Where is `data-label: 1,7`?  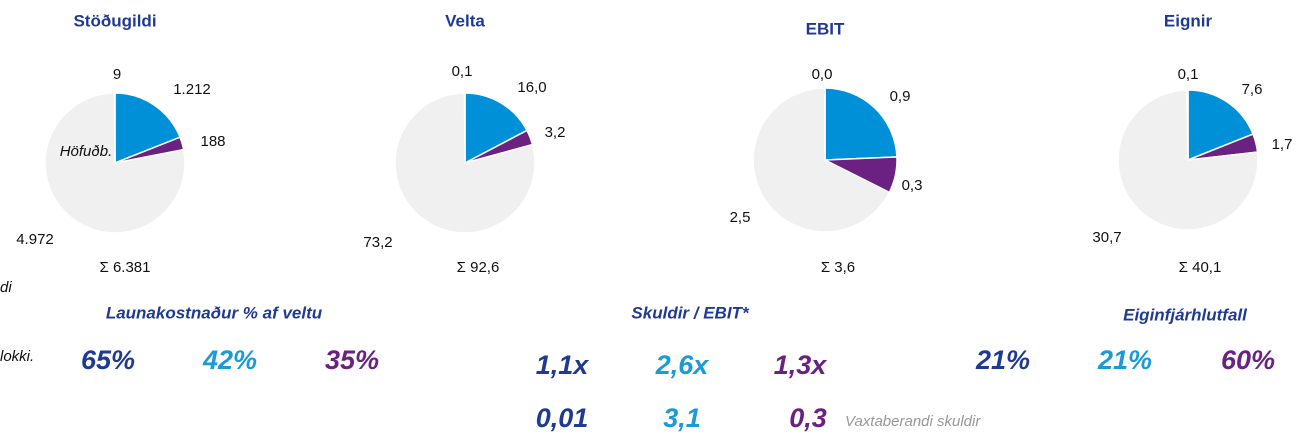 data-label: 1,7 is located at coordinates (1282, 144).